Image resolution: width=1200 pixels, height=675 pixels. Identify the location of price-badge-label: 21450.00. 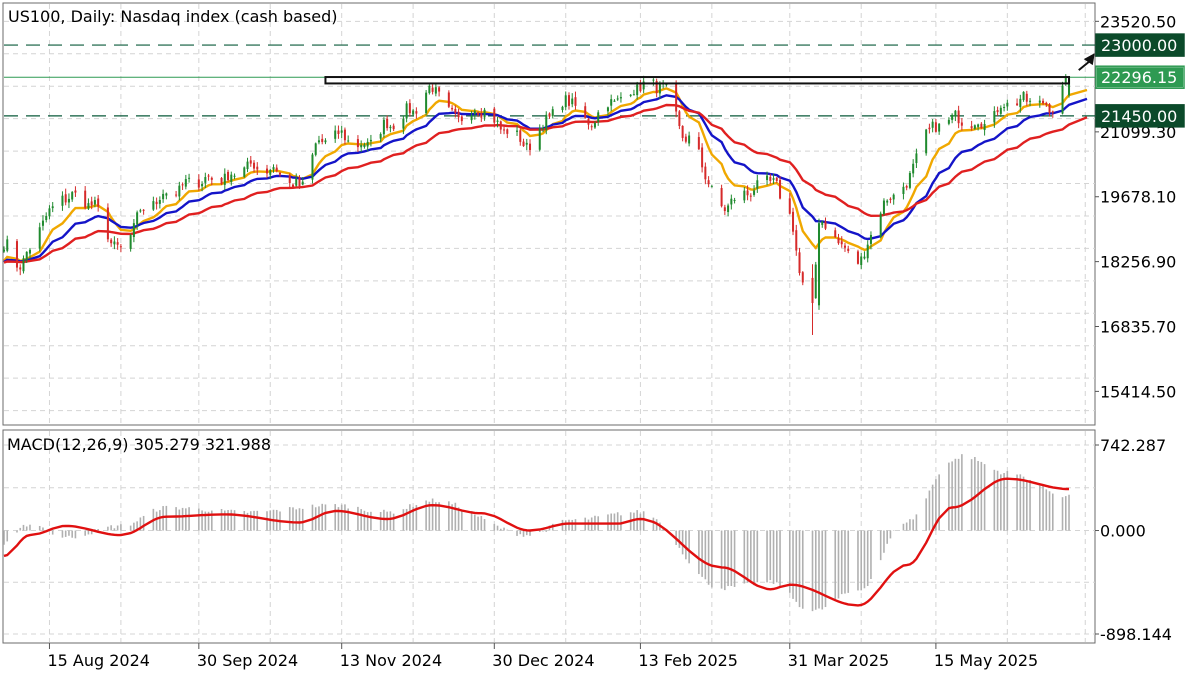
(1139, 116).